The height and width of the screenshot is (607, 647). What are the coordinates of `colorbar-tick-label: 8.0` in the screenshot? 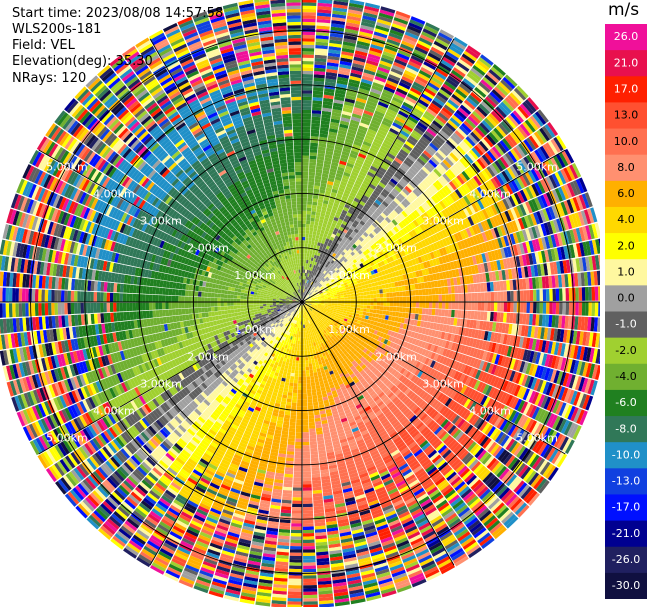 It's located at (626, 167).